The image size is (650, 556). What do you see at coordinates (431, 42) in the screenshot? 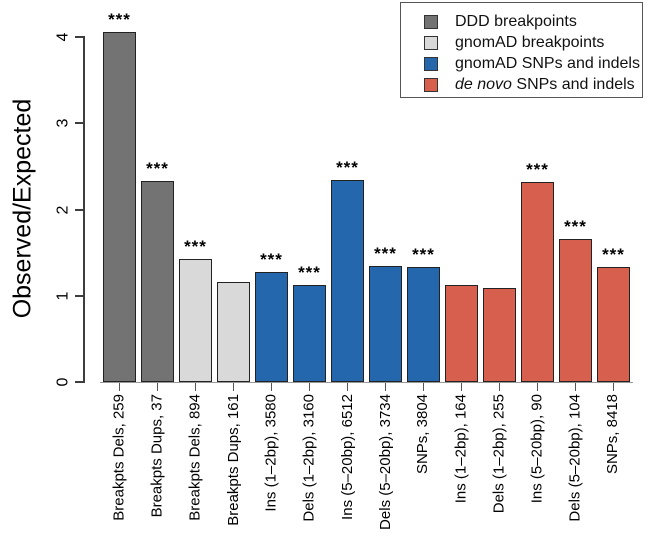
I see `legend-swatch-light-gray` at bounding box center [431, 42].